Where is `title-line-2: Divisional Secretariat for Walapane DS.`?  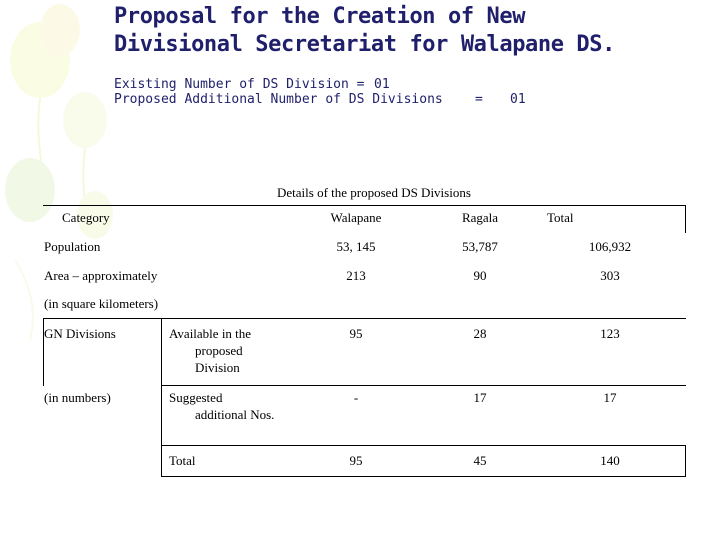 title-line-2: Divisional Secretariat for Walapane DS. is located at coordinates (364, 44).